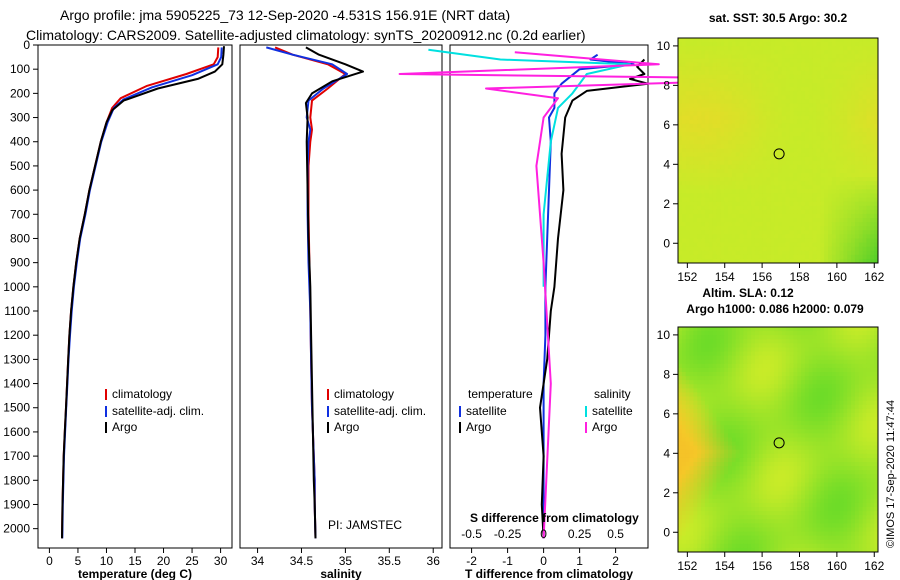  I want to click on salinity-xlabel: salinity, so click(341, 573).